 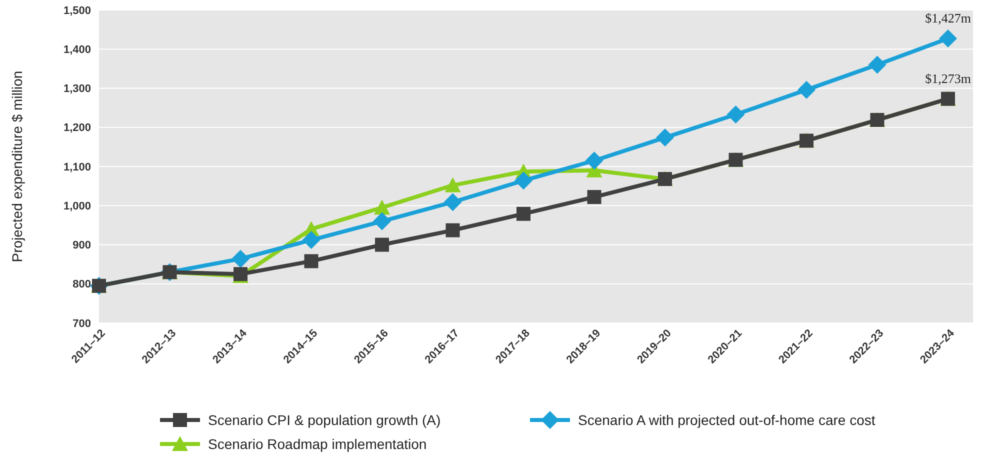 I want to click on y-tick-label: 1,400, so click(x=77, y=50).